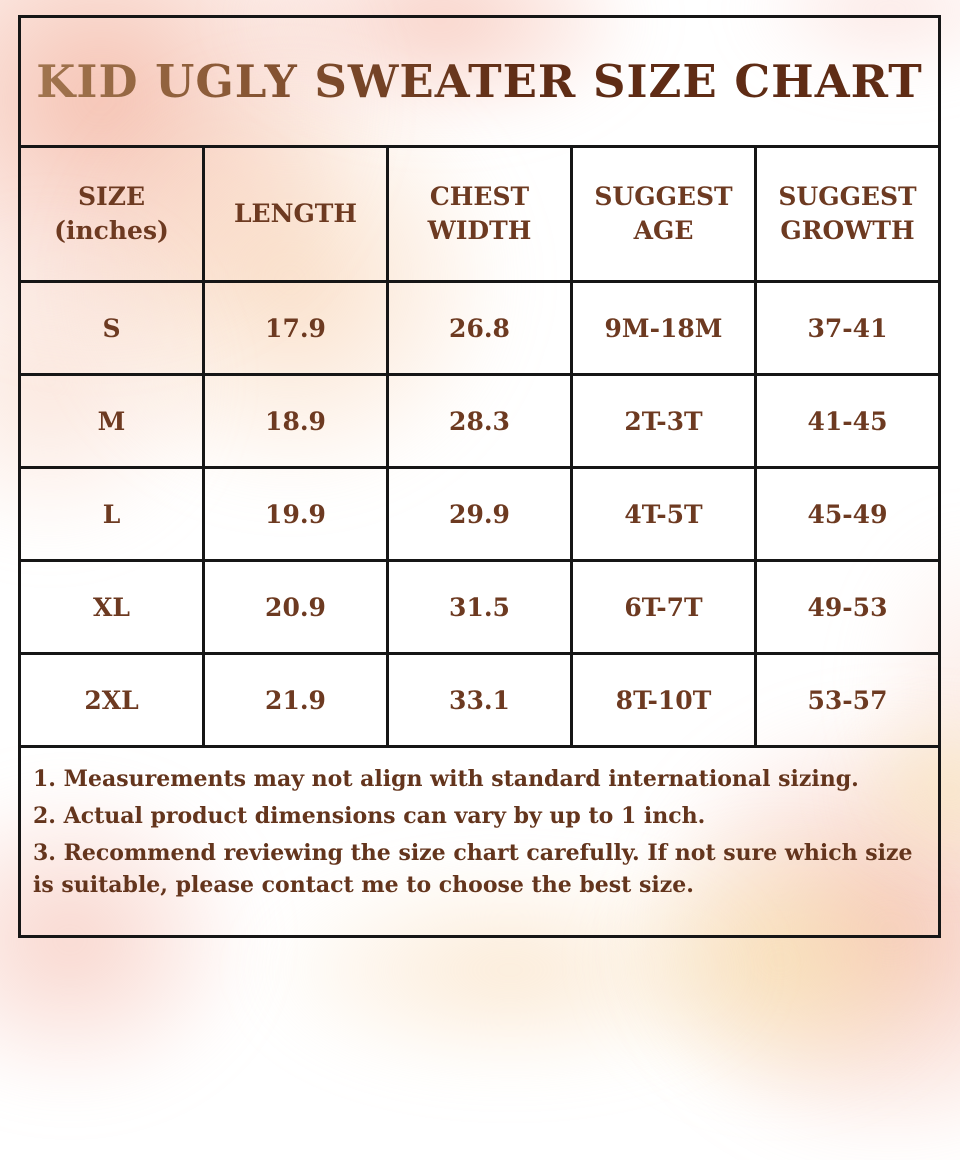  Describe the element at coordinates (665, 514) in the screenshot. I see `cell-age: 4T-5T` at that location.